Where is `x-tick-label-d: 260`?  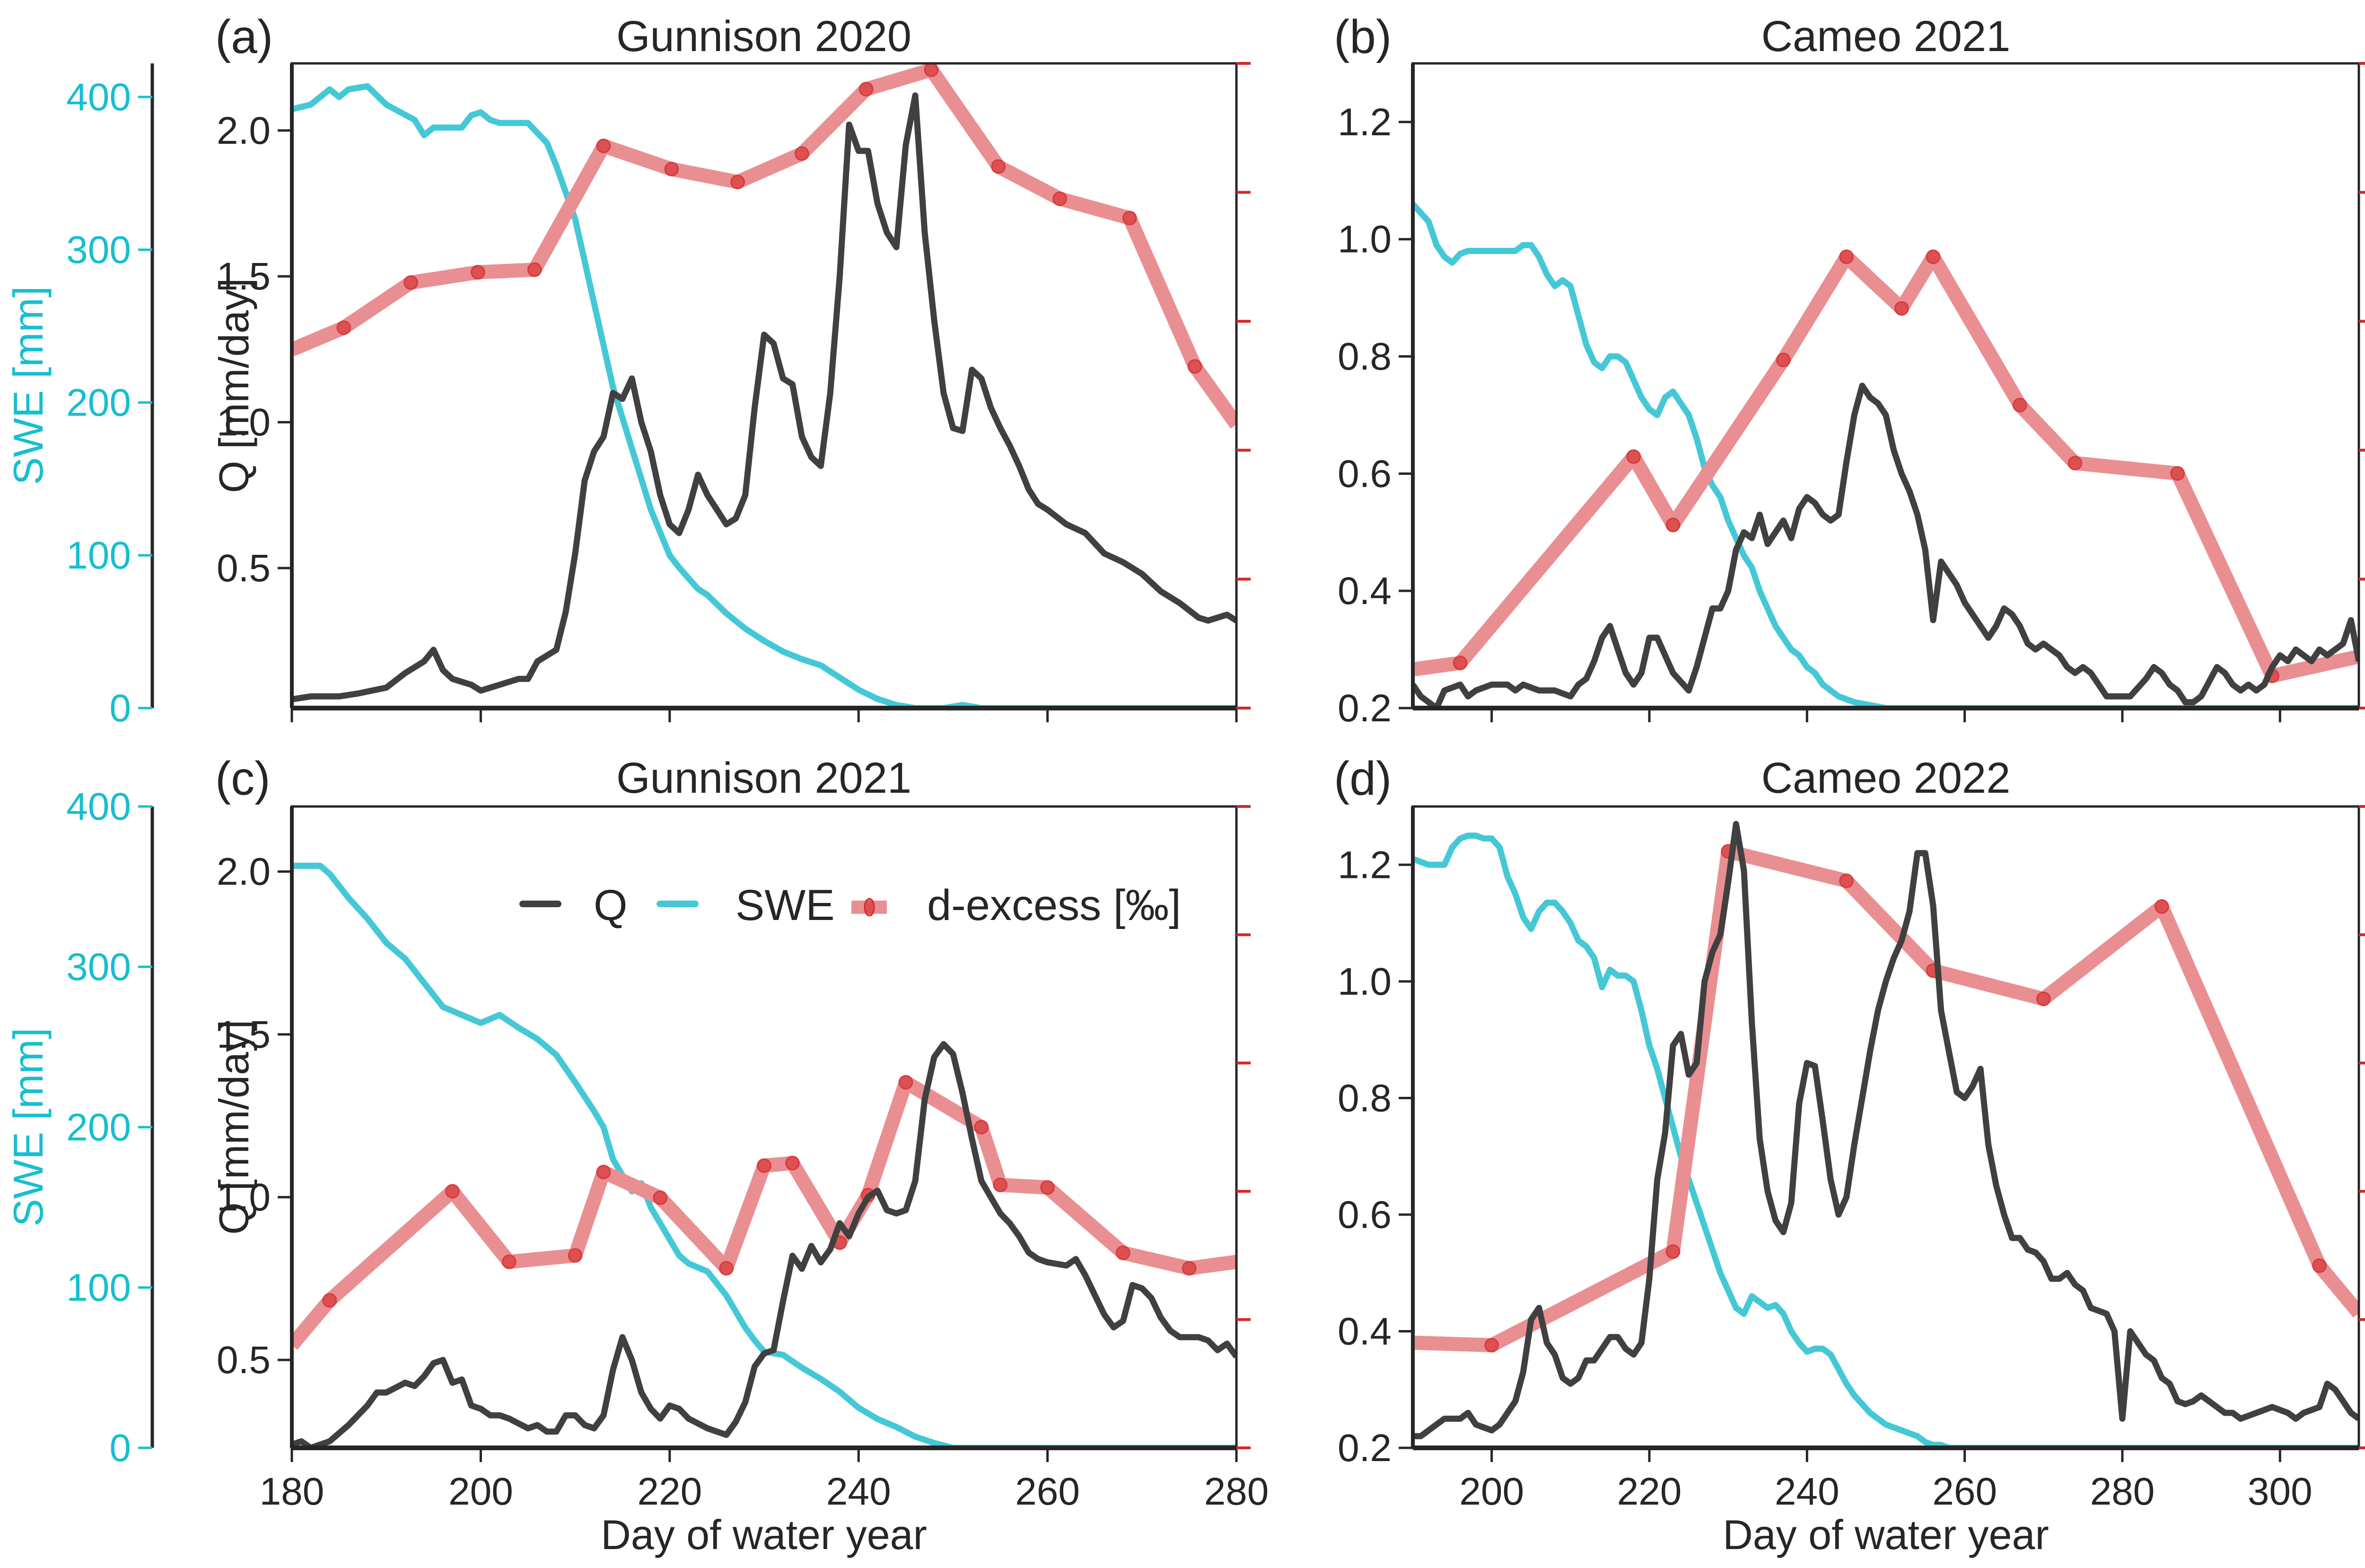 x-tick-label-d: 260 is located at coordinates (1964, 1491).